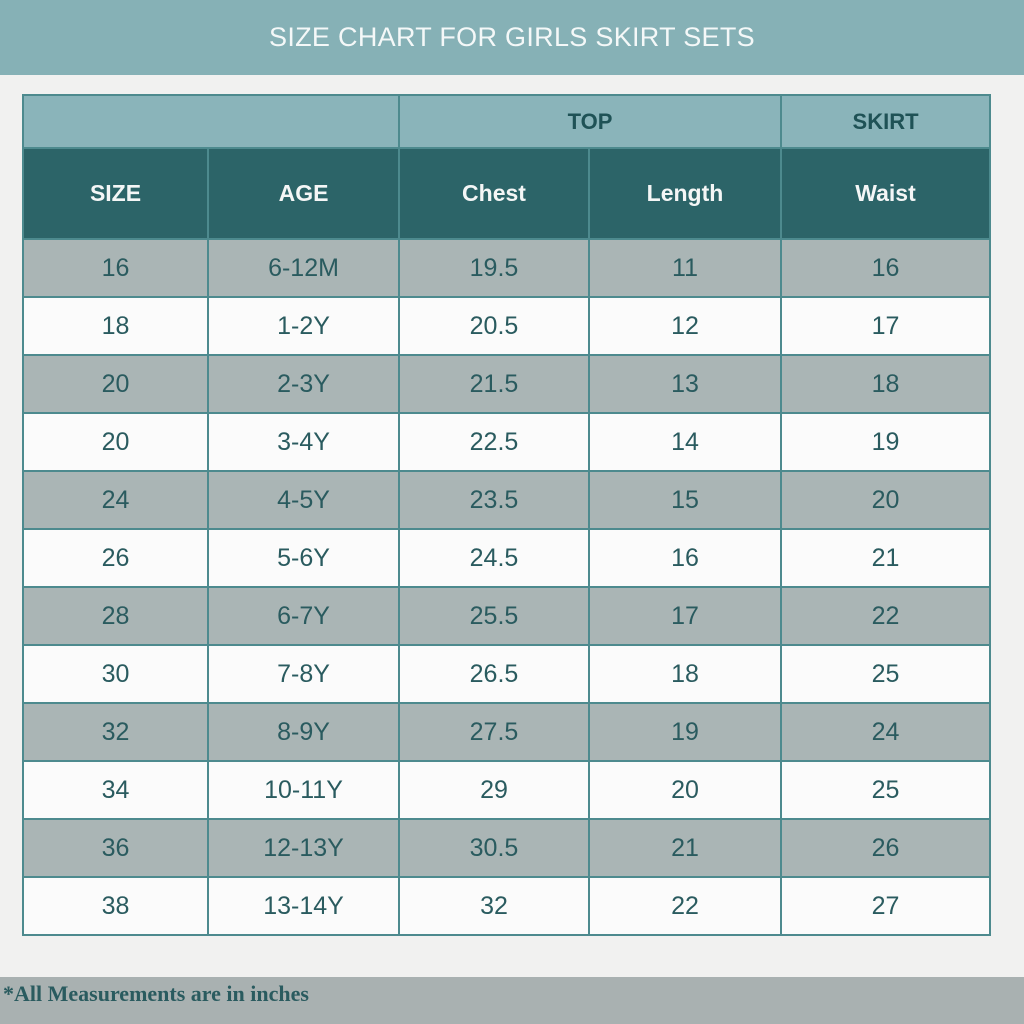 This screenshot has width=1024, height=1024. Describe the element at coordinates (494, 906) in the screenshot. I see `cell-chest: 32` at that location.